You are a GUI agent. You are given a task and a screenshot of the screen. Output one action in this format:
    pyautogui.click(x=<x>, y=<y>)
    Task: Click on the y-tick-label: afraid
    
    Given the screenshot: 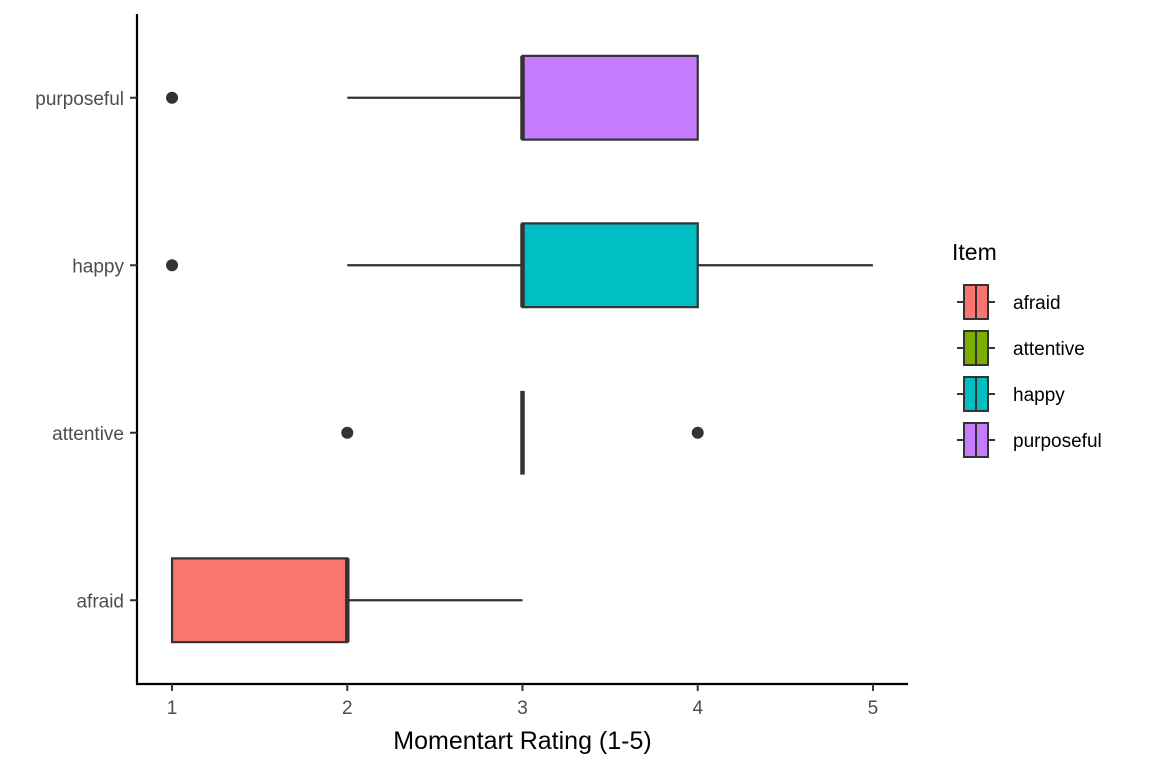 What is the action you would take?
    pyautogui.click(x=100, y=601)
    